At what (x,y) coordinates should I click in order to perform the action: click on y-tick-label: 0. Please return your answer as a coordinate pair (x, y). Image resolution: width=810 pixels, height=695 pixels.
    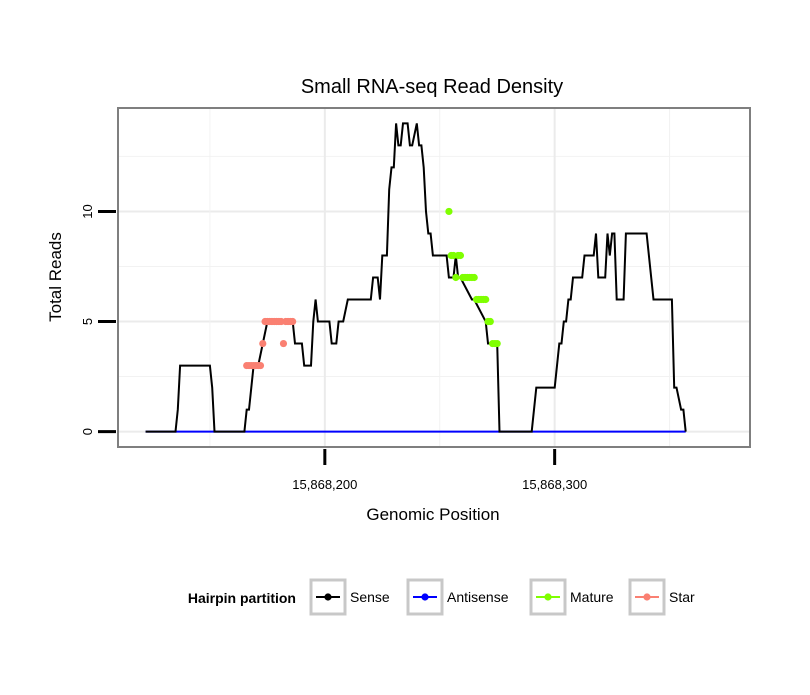
    Looking at the image, I should click on (87, 431).